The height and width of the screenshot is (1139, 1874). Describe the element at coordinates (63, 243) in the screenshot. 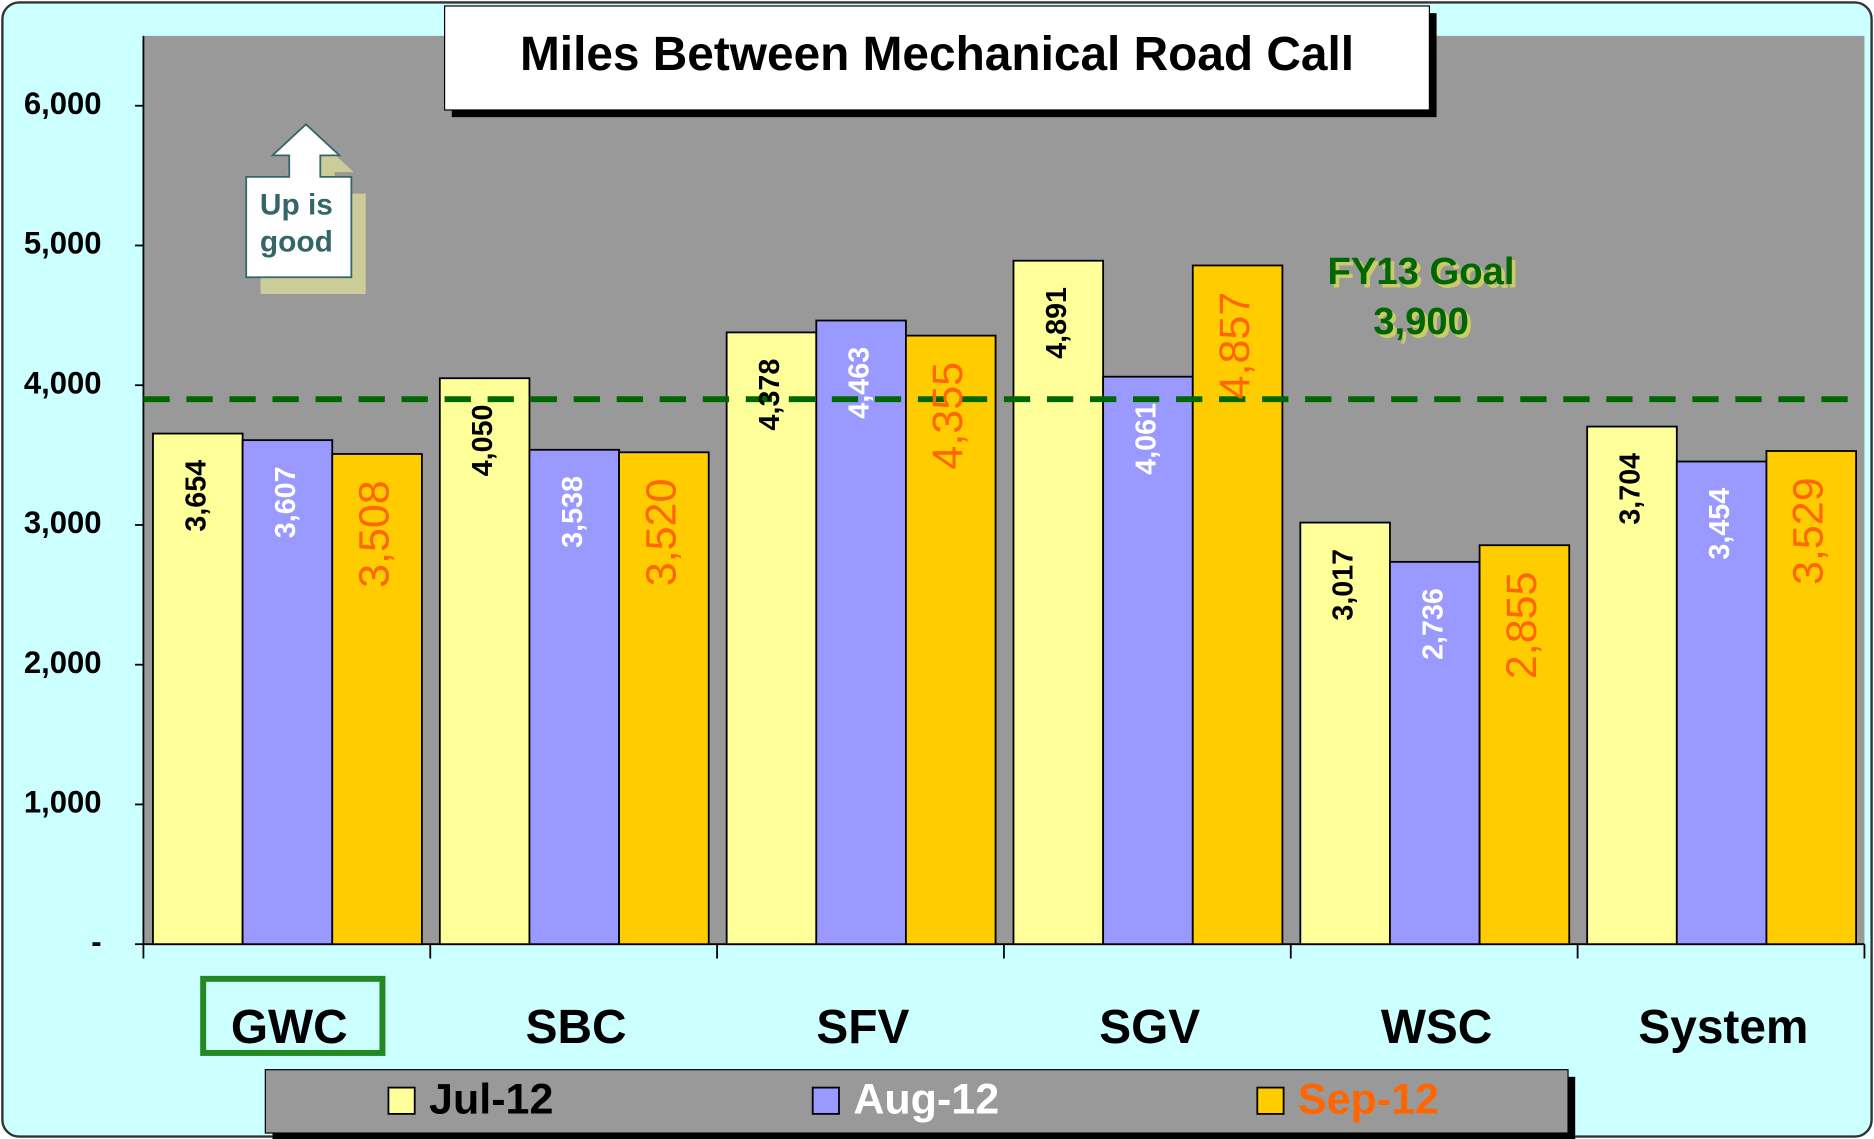

I see `y-tick-label: 5,000` at that location.